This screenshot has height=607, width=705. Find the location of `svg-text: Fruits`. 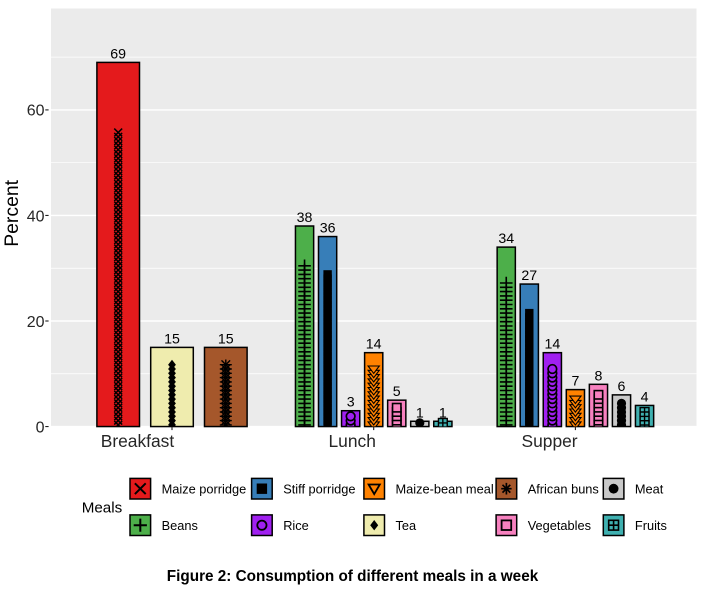

svg-text: Fruits is located at coordinates (651, 525).